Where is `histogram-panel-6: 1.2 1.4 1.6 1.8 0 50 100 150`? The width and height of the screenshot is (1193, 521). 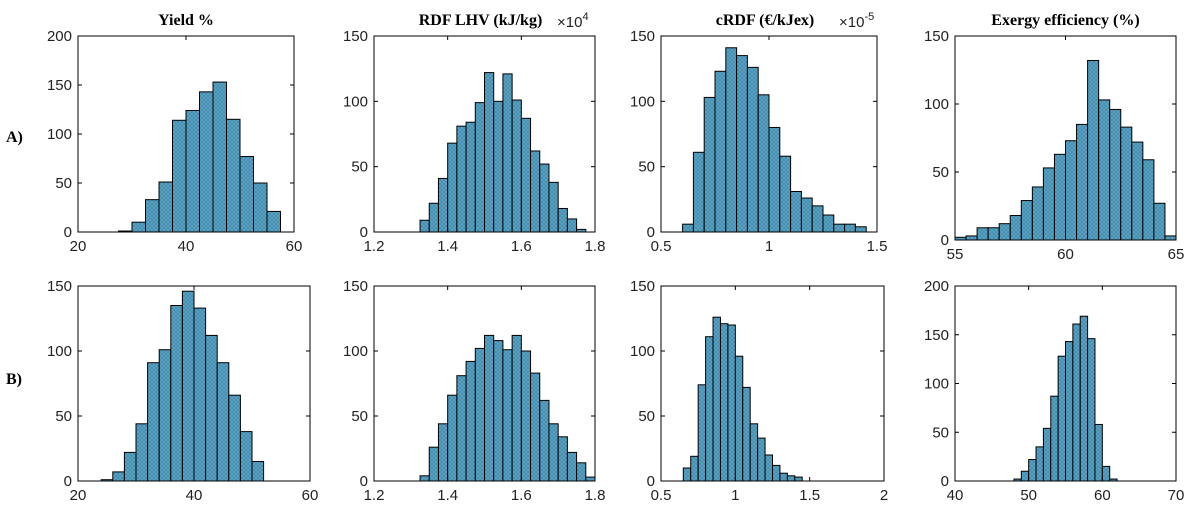 histogram-panel-6: 1.2 1.4 1.6 1.8 0 50 100 150 is located at coordinates (474, 391).